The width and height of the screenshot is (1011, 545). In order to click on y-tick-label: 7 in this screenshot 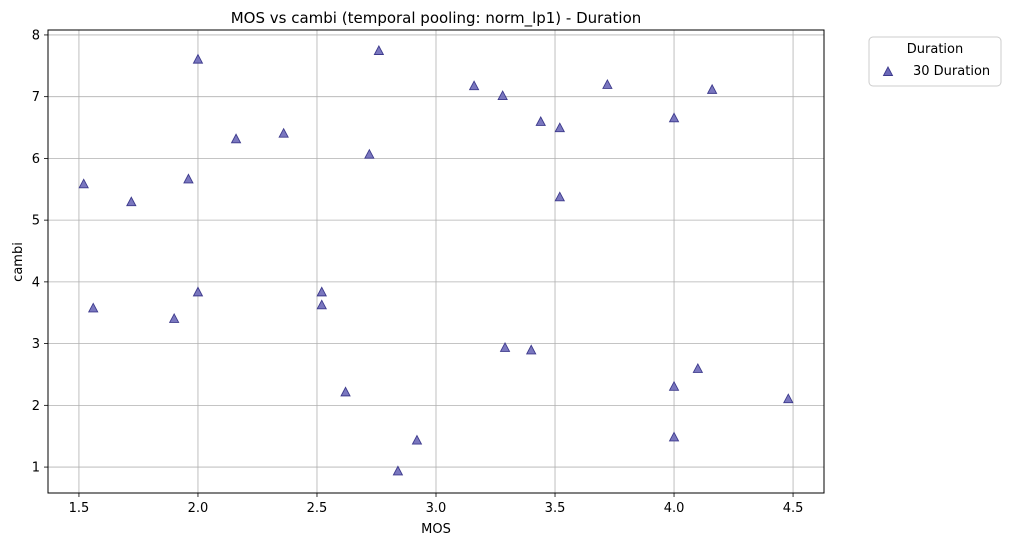, I will do `click(36, 97)`.